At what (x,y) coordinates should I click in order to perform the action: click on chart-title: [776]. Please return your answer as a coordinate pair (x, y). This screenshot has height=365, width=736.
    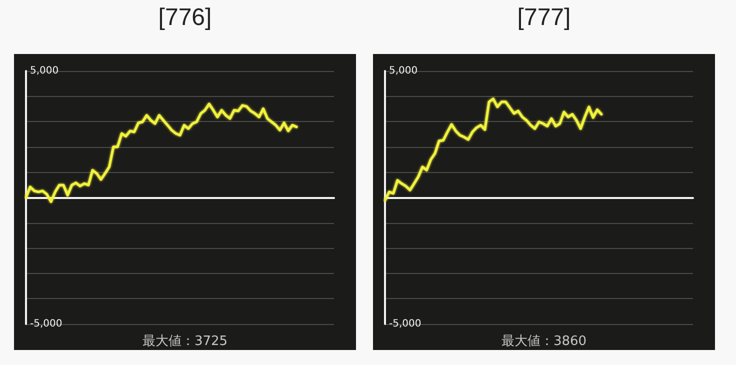
    Looking at the image, I should click on (185, 18).